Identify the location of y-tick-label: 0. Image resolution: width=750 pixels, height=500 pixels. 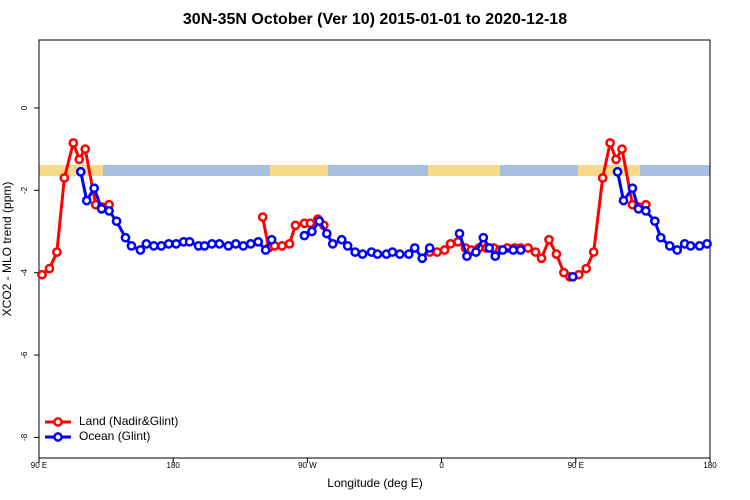
(24, 107).